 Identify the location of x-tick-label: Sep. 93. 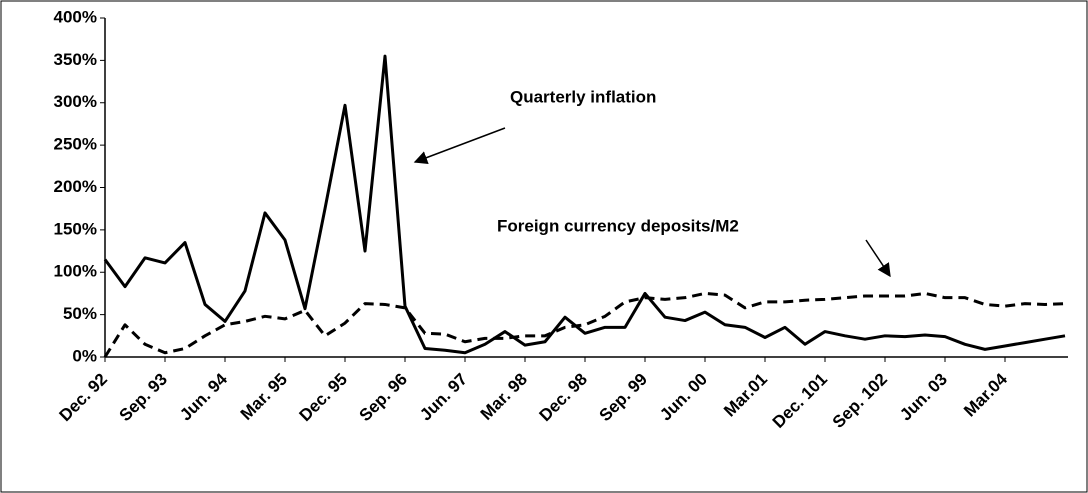
(143, 398).